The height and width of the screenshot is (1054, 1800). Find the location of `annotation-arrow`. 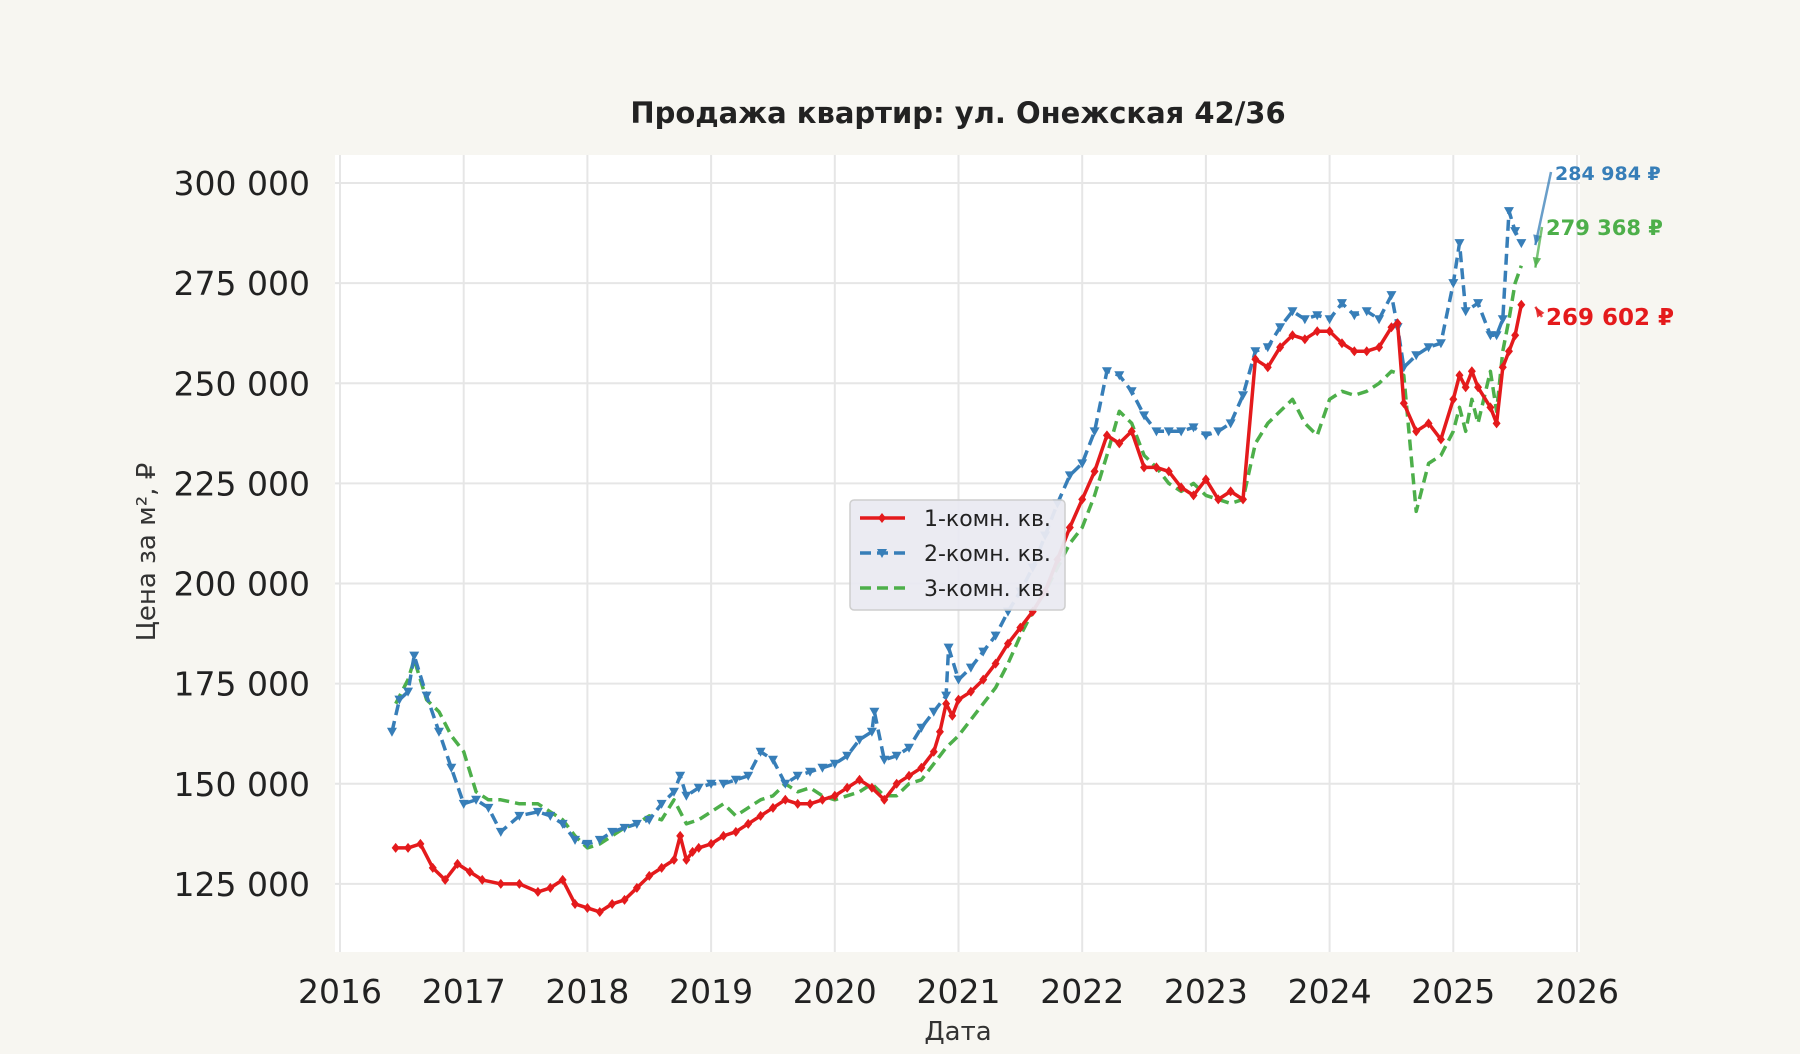

annotation-arrow is located at coordinates (1543, 208).